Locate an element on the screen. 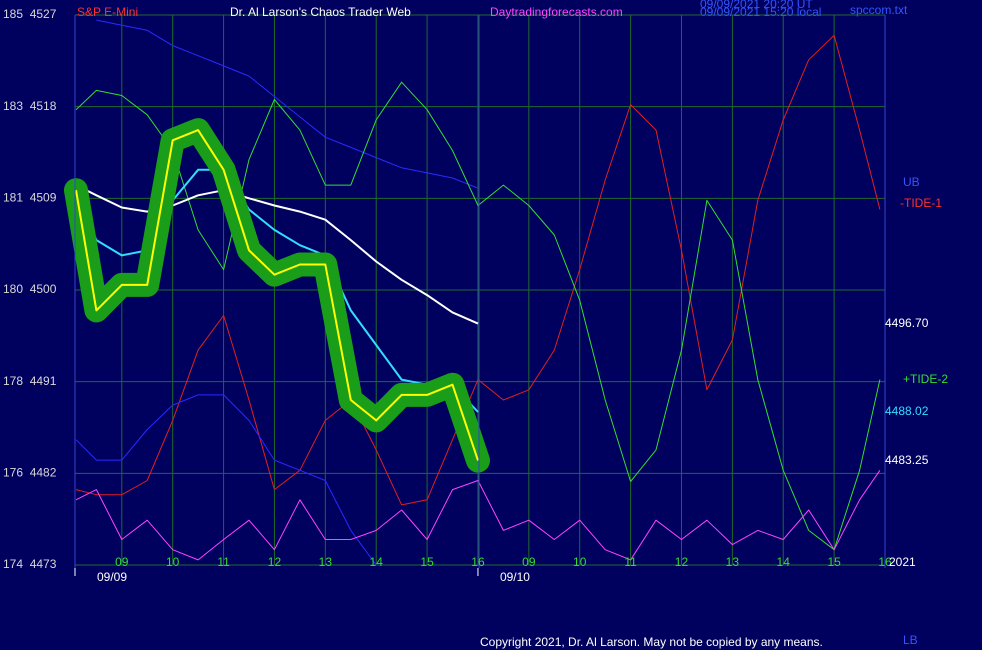 The width and height of the screenshot is (982, 650). last-value-label: 4496.70 is located at coordinates (907, 323).